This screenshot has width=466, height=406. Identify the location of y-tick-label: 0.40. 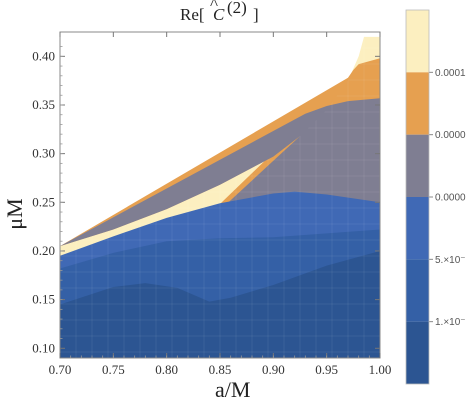
(43, 55).